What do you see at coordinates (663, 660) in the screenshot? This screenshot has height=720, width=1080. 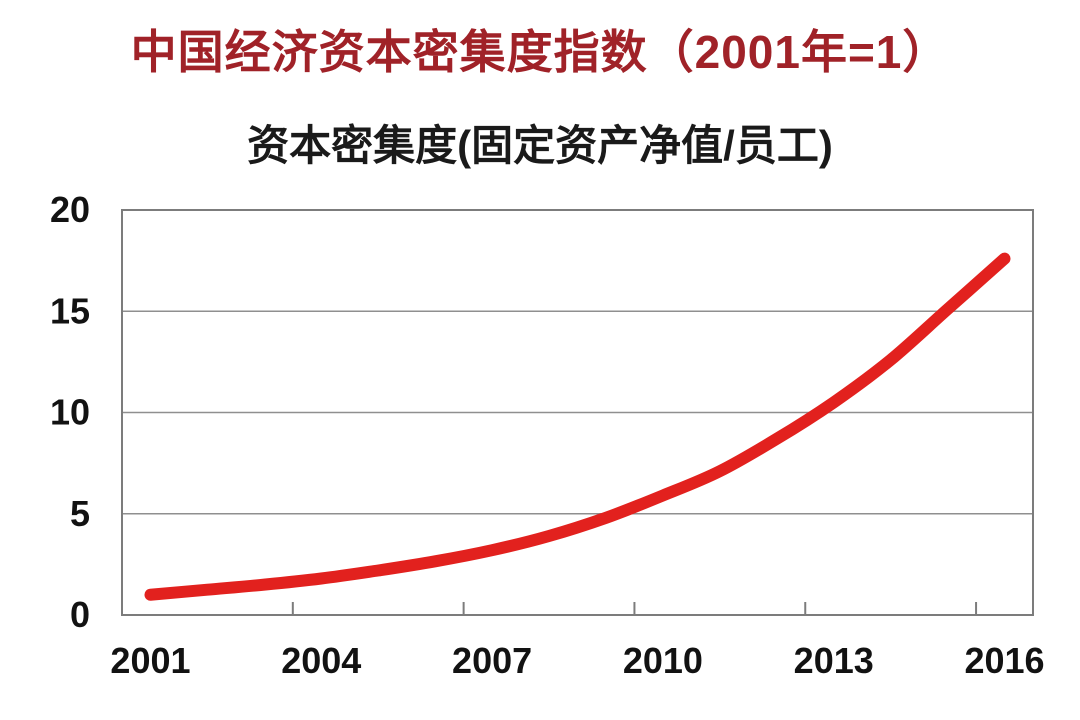 I see `x-axis-label: 2010` at bounding box center [663, 660].